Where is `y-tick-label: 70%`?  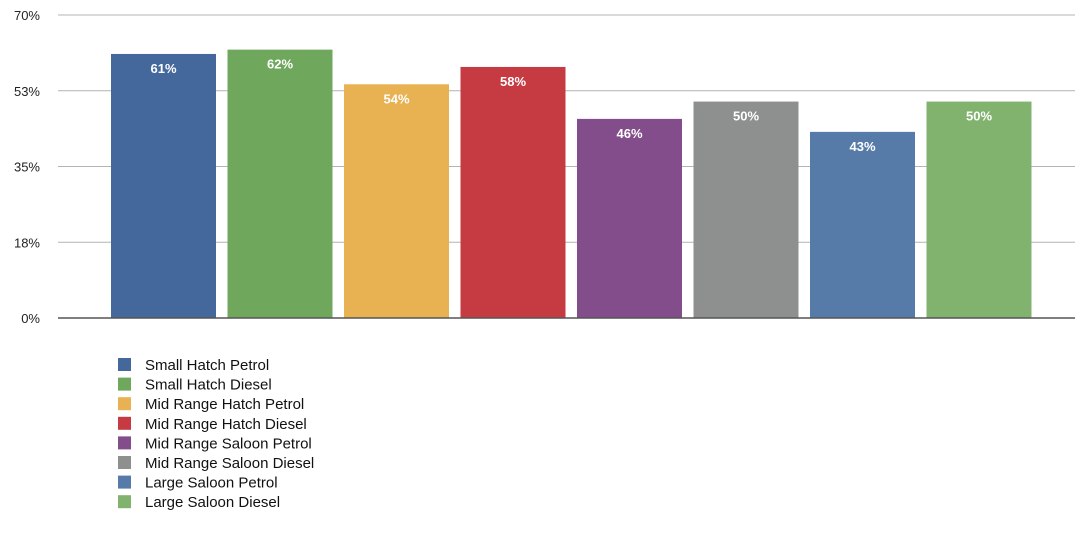
y-tick-label: 70% is located at coordinates (27, 15).